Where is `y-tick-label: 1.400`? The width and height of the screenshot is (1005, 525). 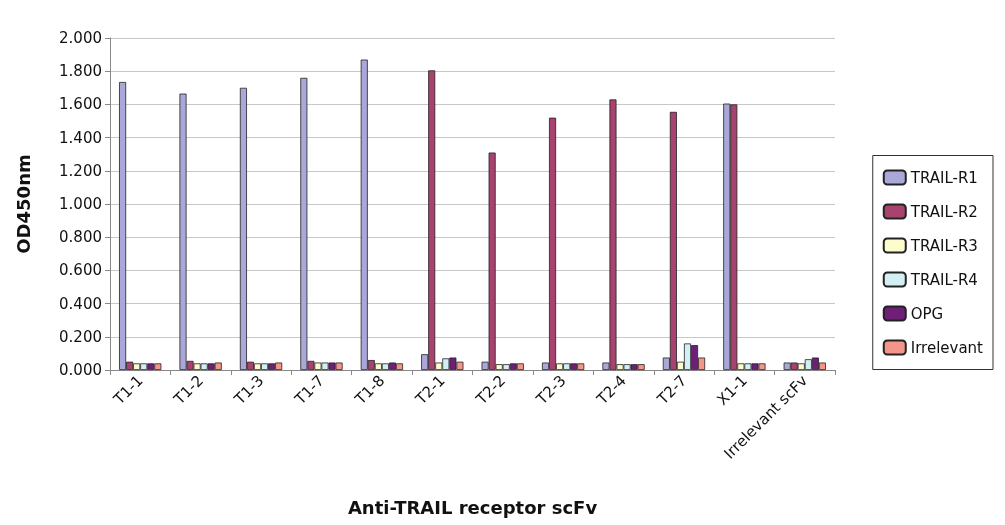
y-tick-label: 1.400 is located at coordinates (80, 137).